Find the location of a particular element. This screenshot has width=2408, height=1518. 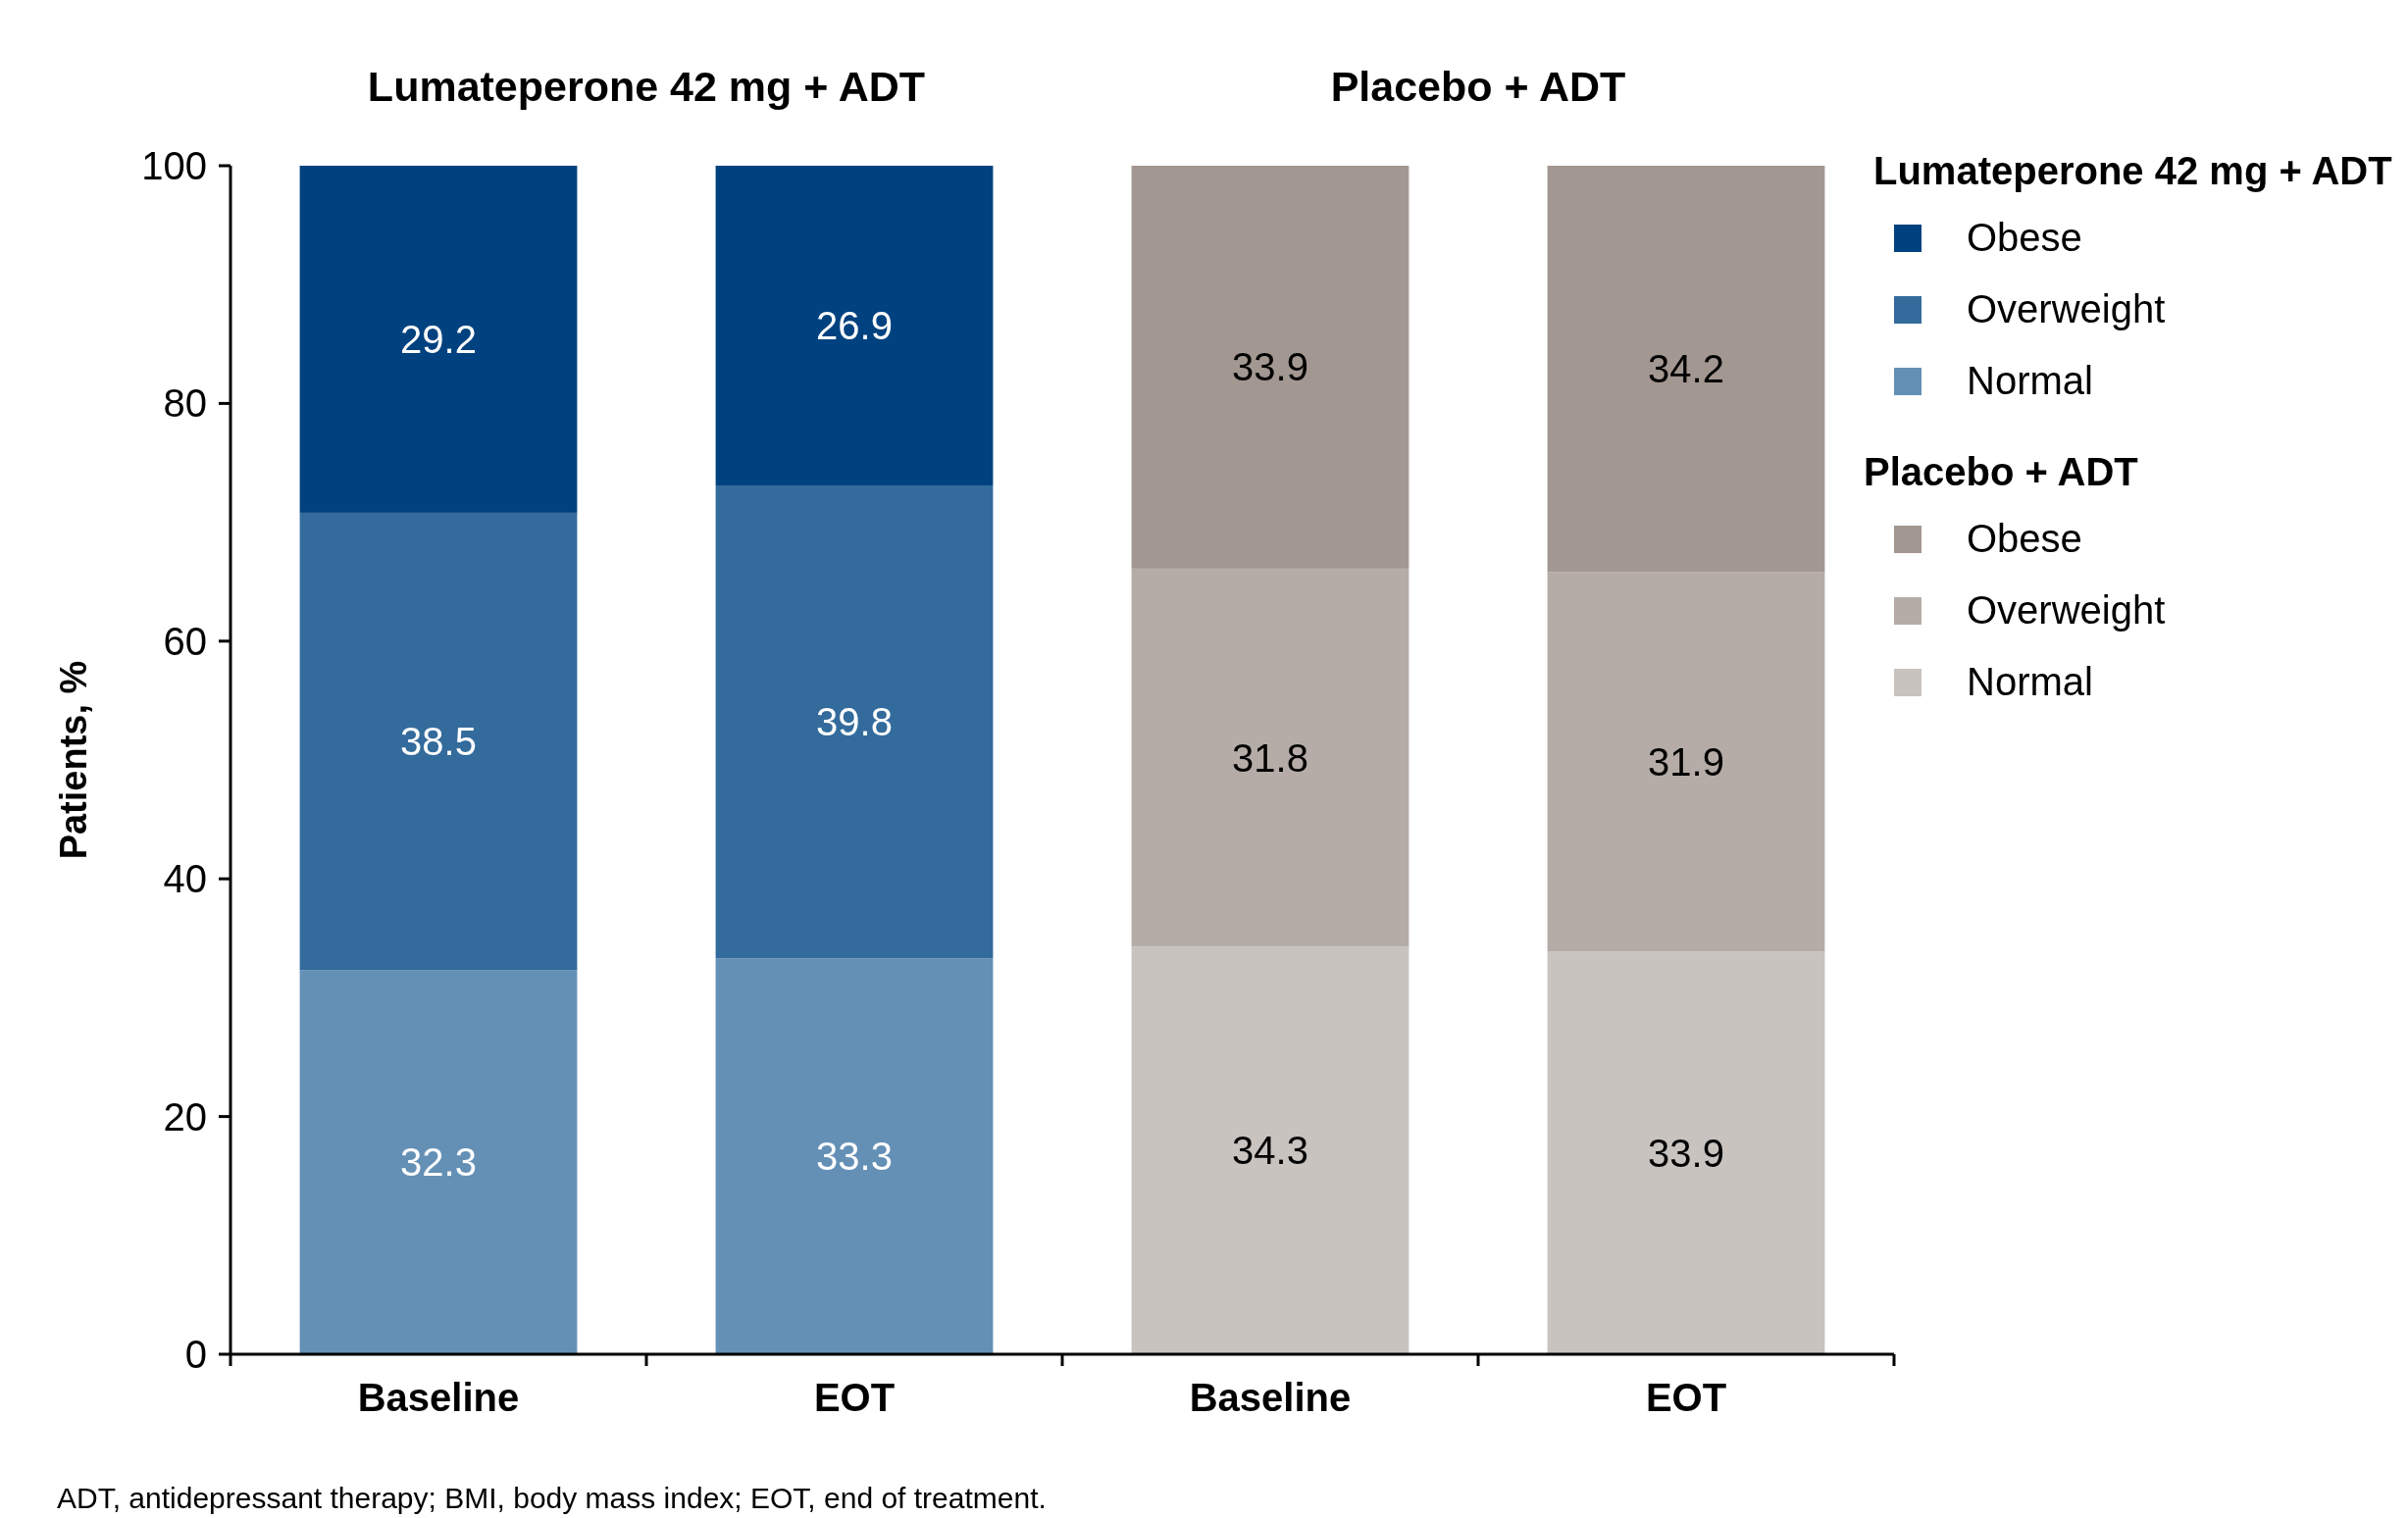

annotation: Placebo + ADT is located at coordinates (2001, 472).